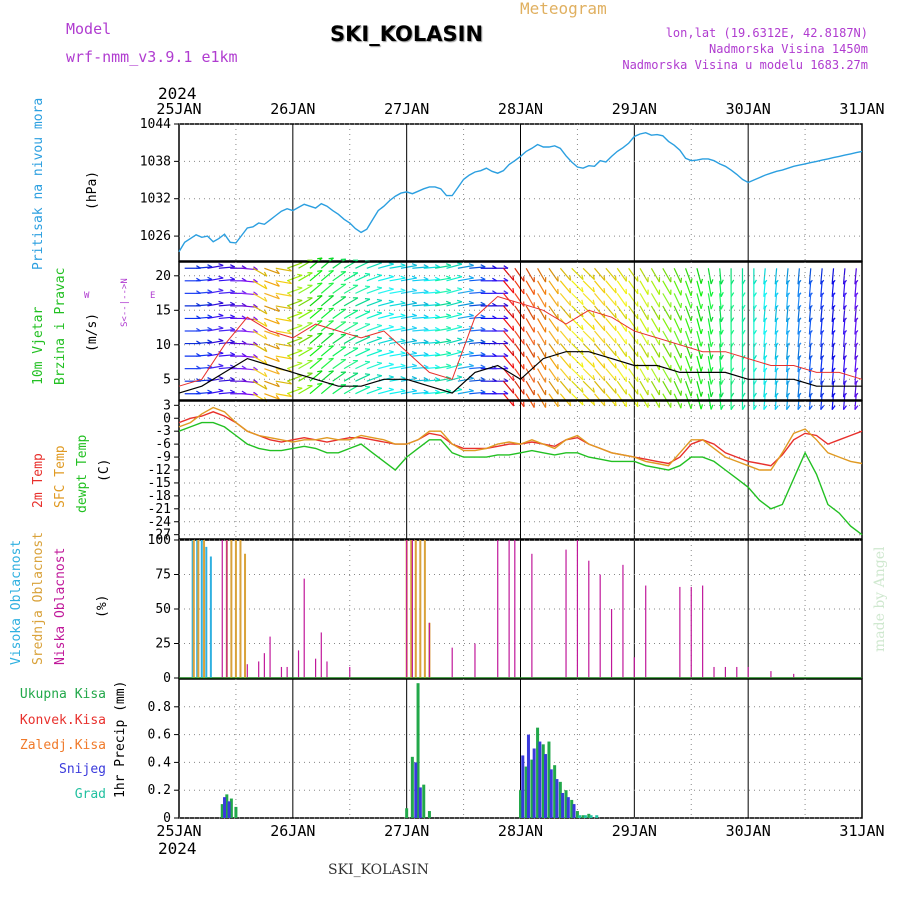  I want to click on wind-ylabel: (m/s), so click(92, 332).